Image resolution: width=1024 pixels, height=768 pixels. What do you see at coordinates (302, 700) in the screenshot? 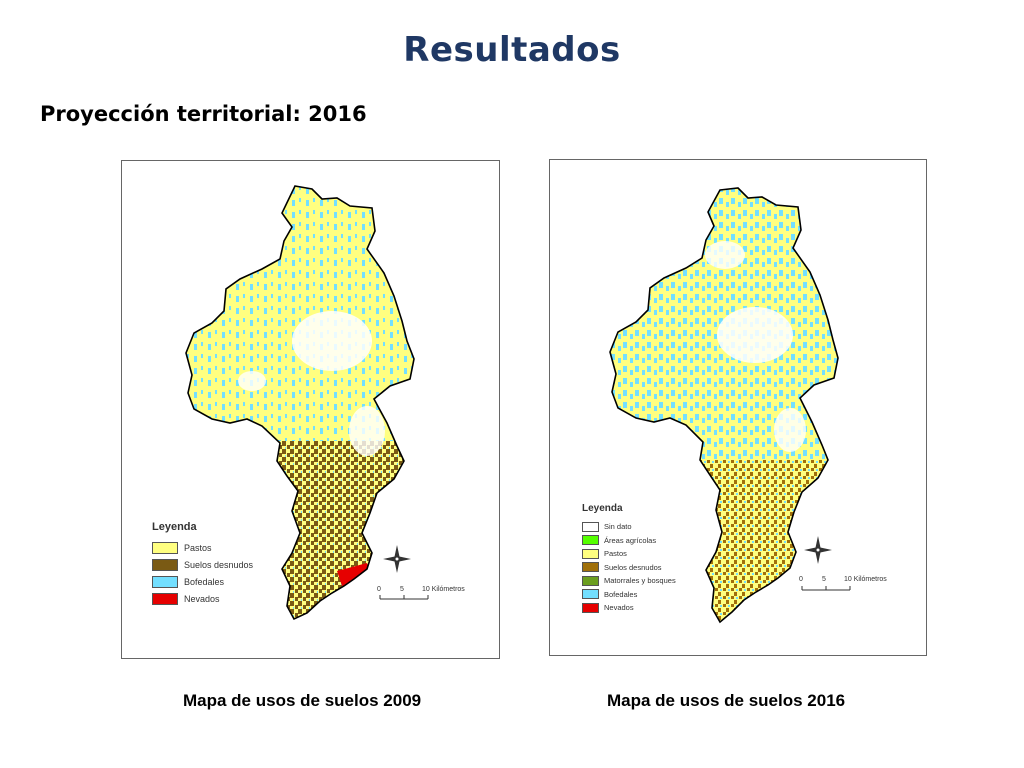
I see `map-caption-2009: Mapa de usos de suelos 2009` at bounding box center [302, 700].